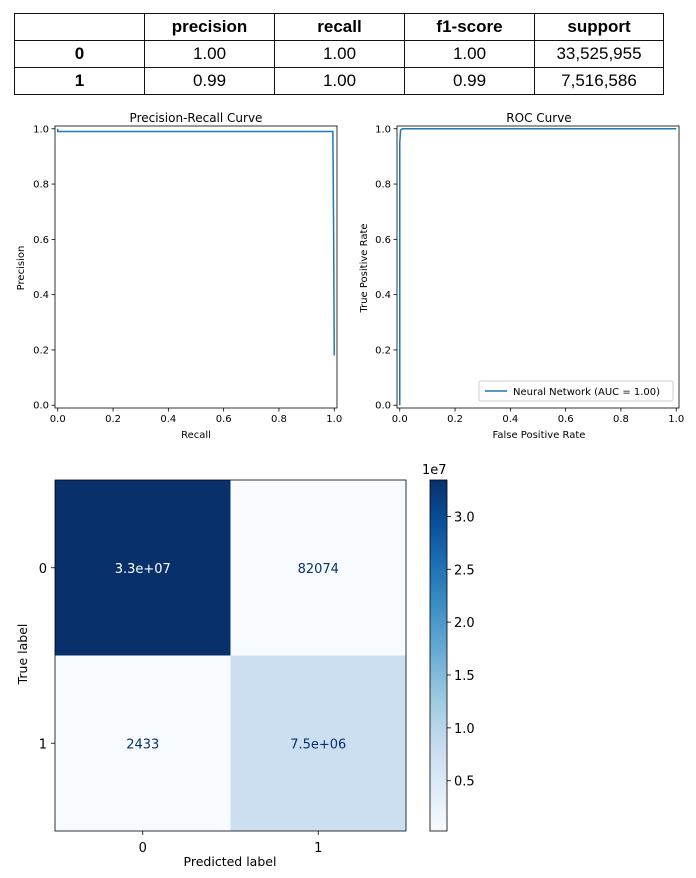 This screenshot has width=696, height=878. I want to click on header-cell: recall, so click(339, 27).